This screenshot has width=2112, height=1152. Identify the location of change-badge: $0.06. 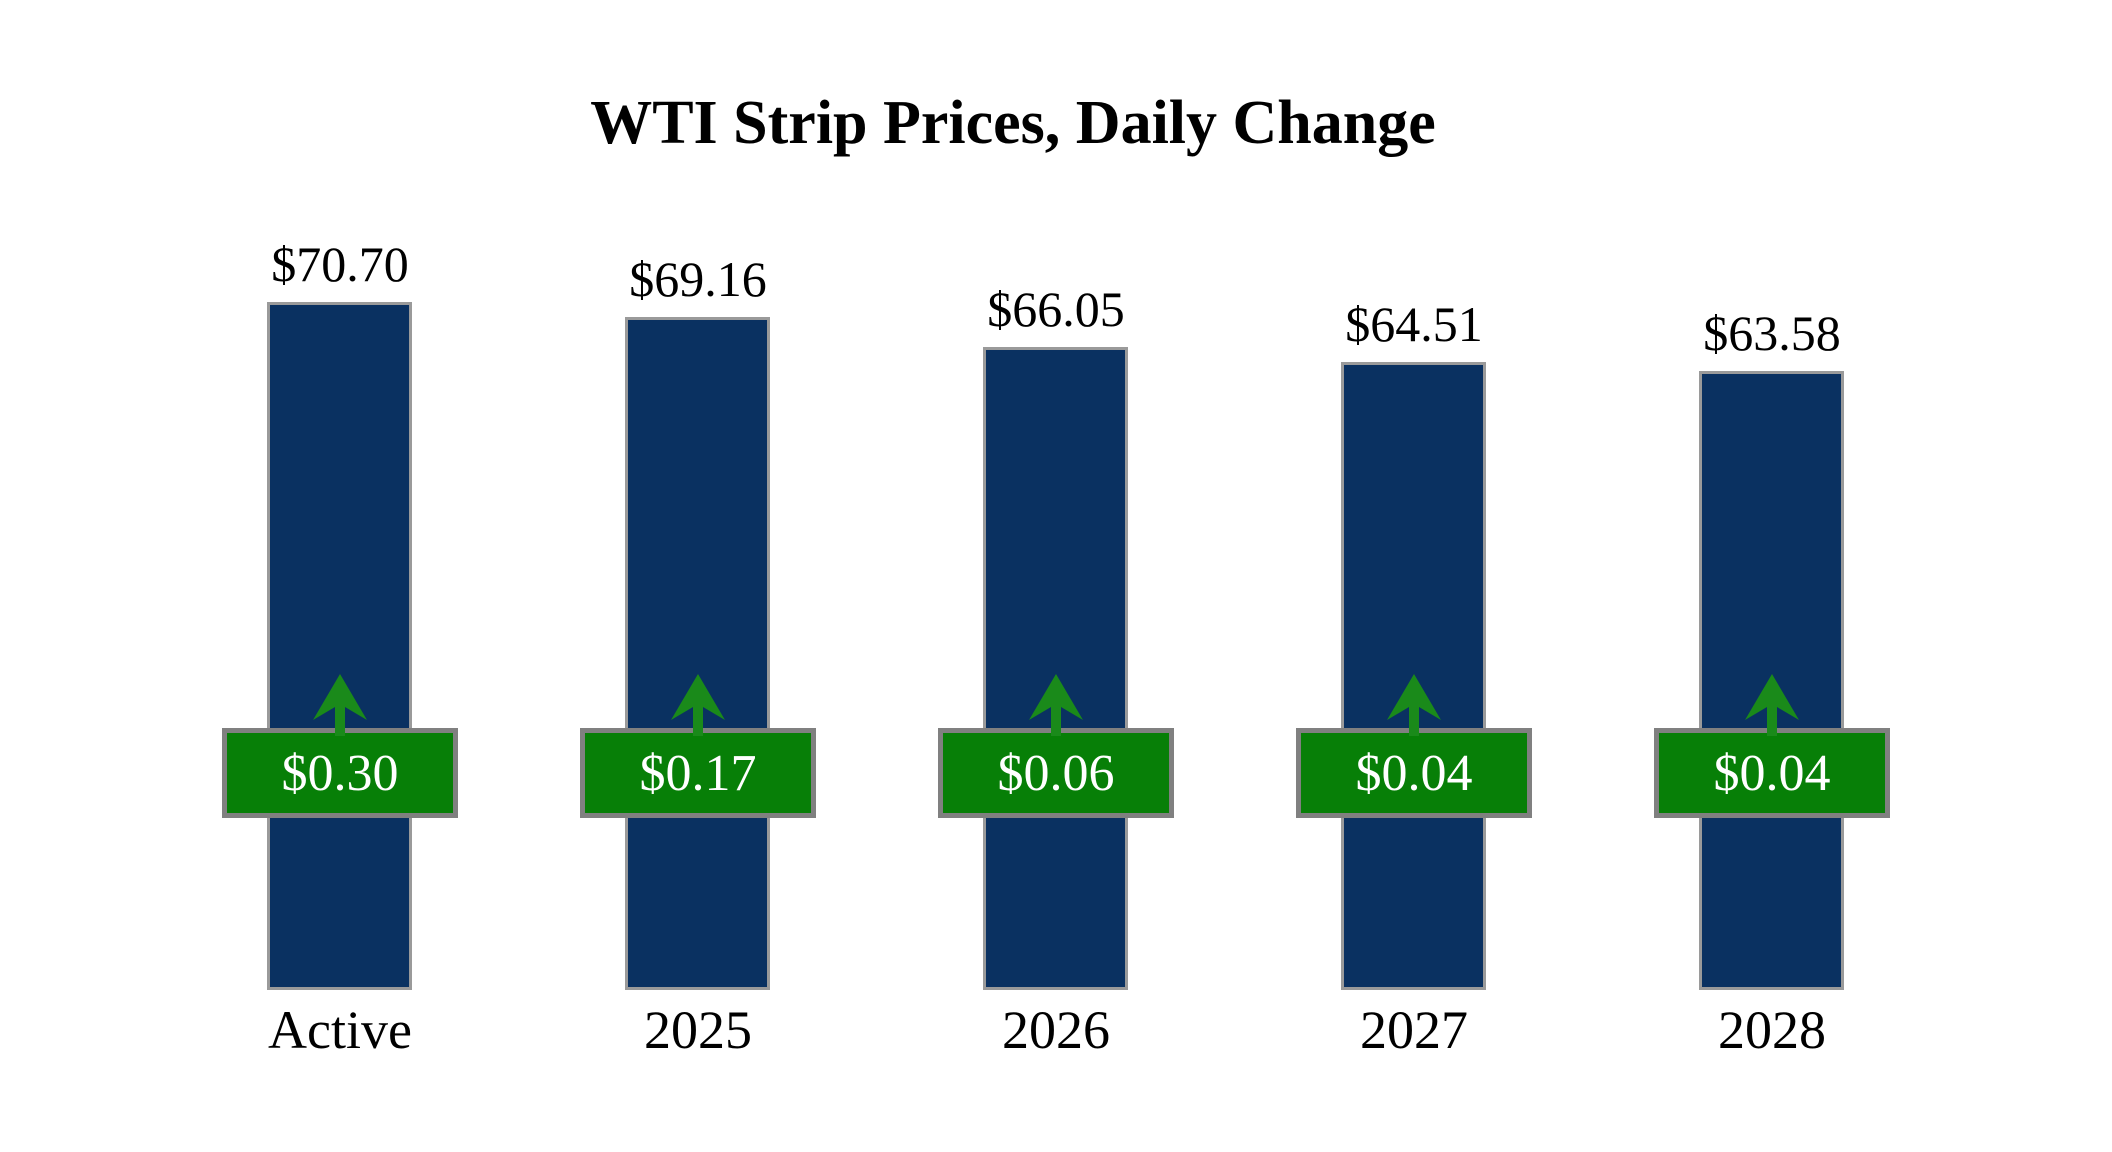
(1056, 773).